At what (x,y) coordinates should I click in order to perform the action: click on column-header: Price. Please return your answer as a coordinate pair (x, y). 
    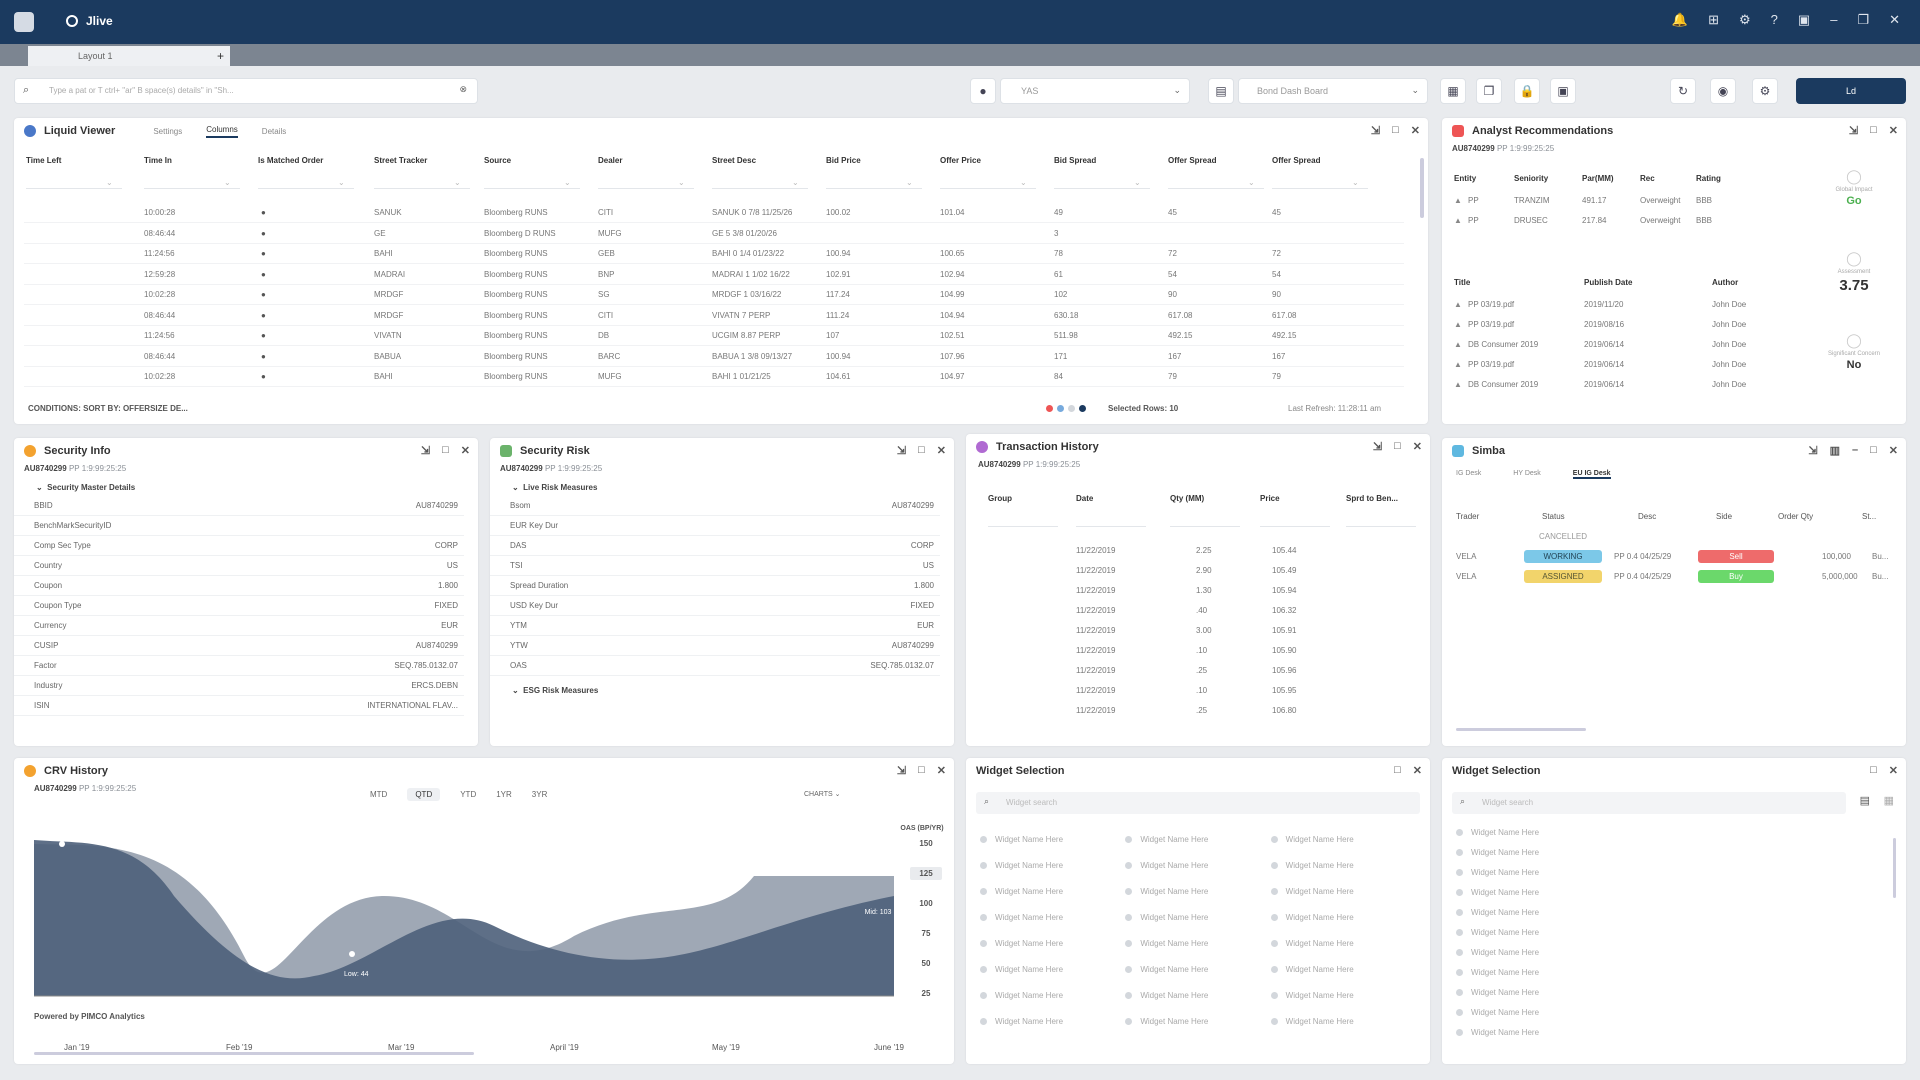
    Looking at the image, I should click on (1270, 498).